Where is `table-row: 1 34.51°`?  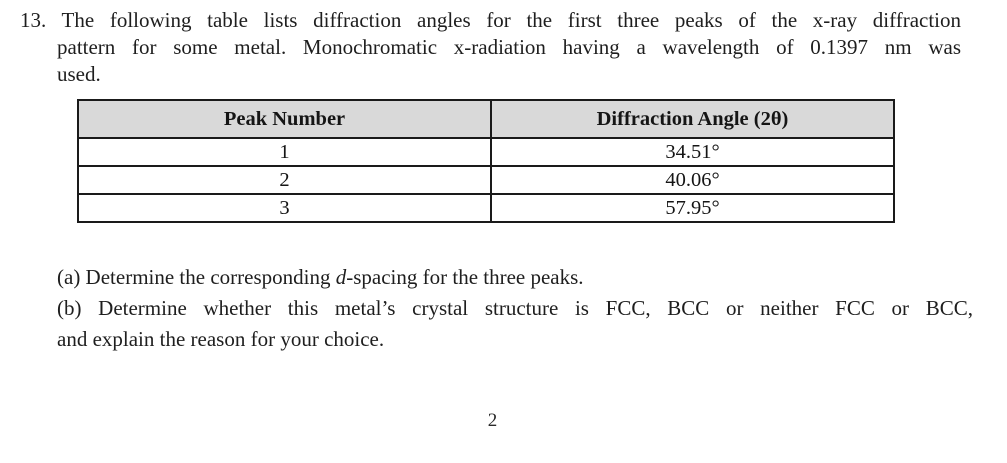
table-row: 1 34.51° is located at coordinates (486, 152).